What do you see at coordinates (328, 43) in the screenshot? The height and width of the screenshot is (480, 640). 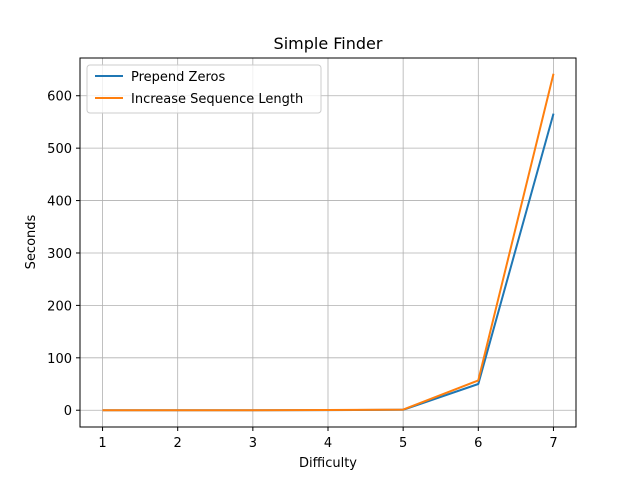 I see `chart-title: Simple Finder` at bounding box center [328, 43].